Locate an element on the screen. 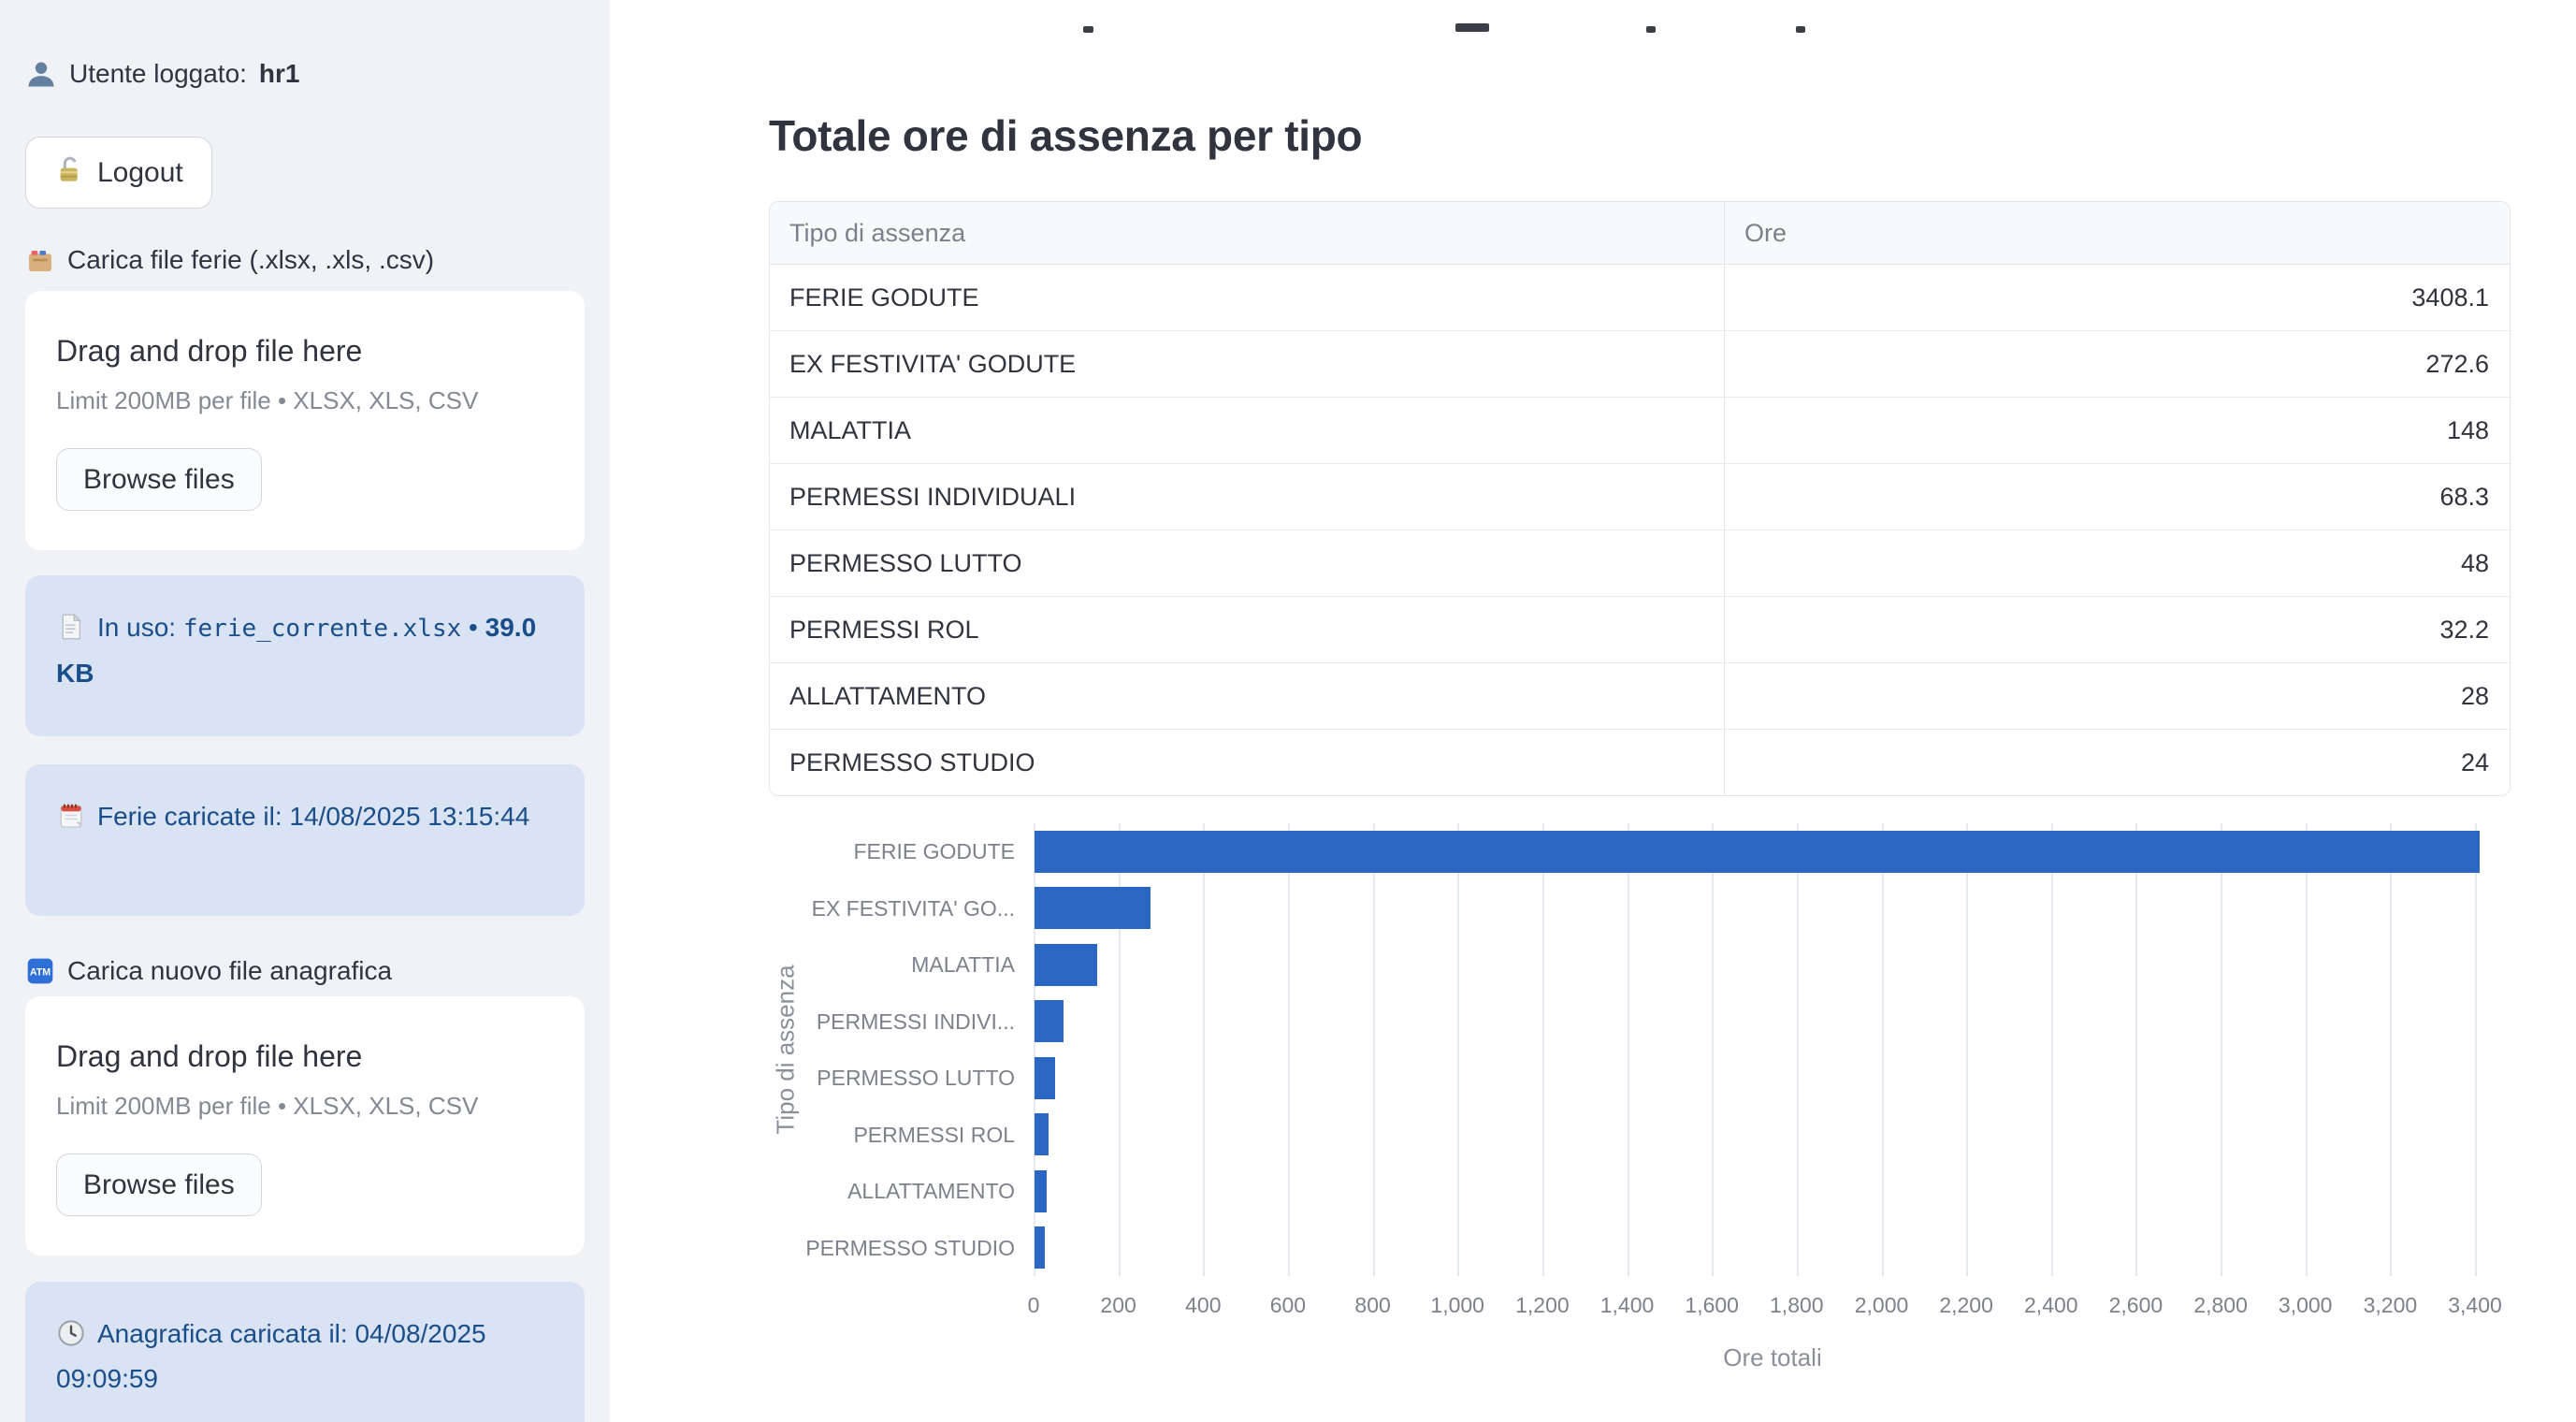  ferie-loaded-infobox: Ferie caricate il: 14/08/2025 13:15:44 is located at coordinates (305, 840).